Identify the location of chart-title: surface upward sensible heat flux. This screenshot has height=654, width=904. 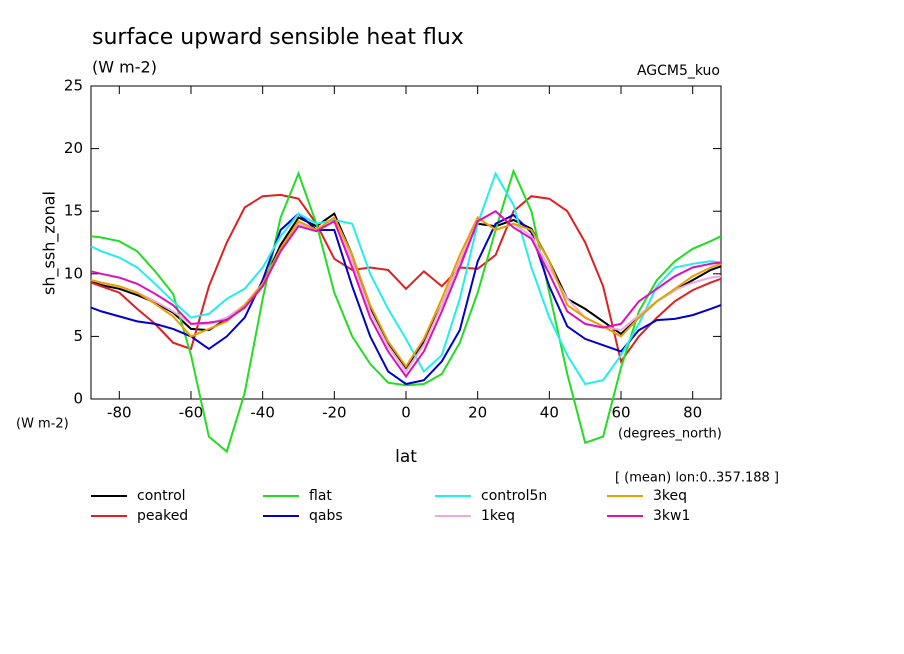
(278, 37).